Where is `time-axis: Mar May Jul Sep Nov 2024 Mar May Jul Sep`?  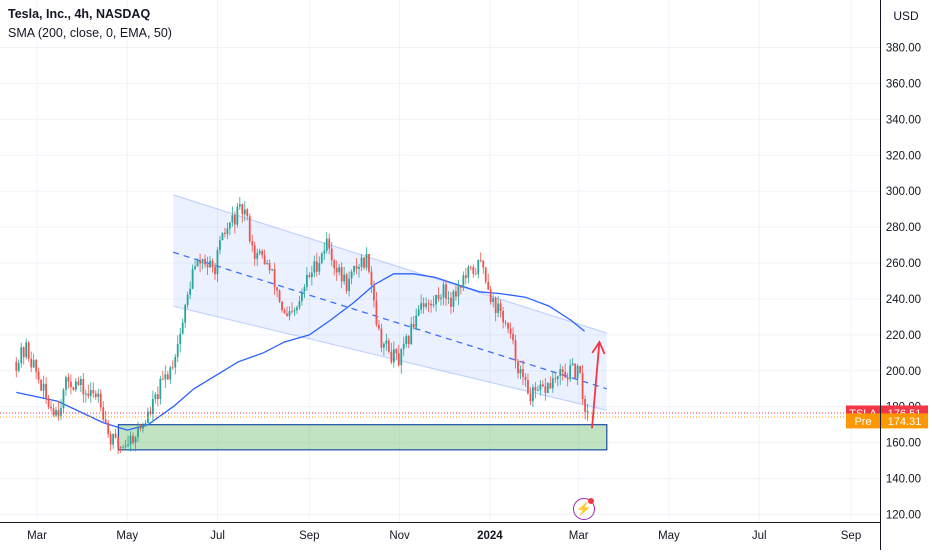
time-axis: Mar May Jul Sep Nov 2024 Mar May Jul Sep is located at coordinates (440, 536).